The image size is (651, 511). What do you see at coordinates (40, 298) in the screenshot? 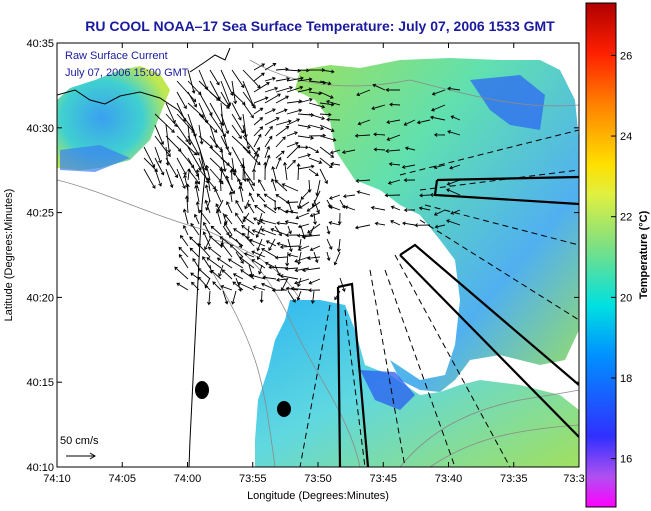
I see `y-tick-label: 40:20` at bounding box center [40, 298].